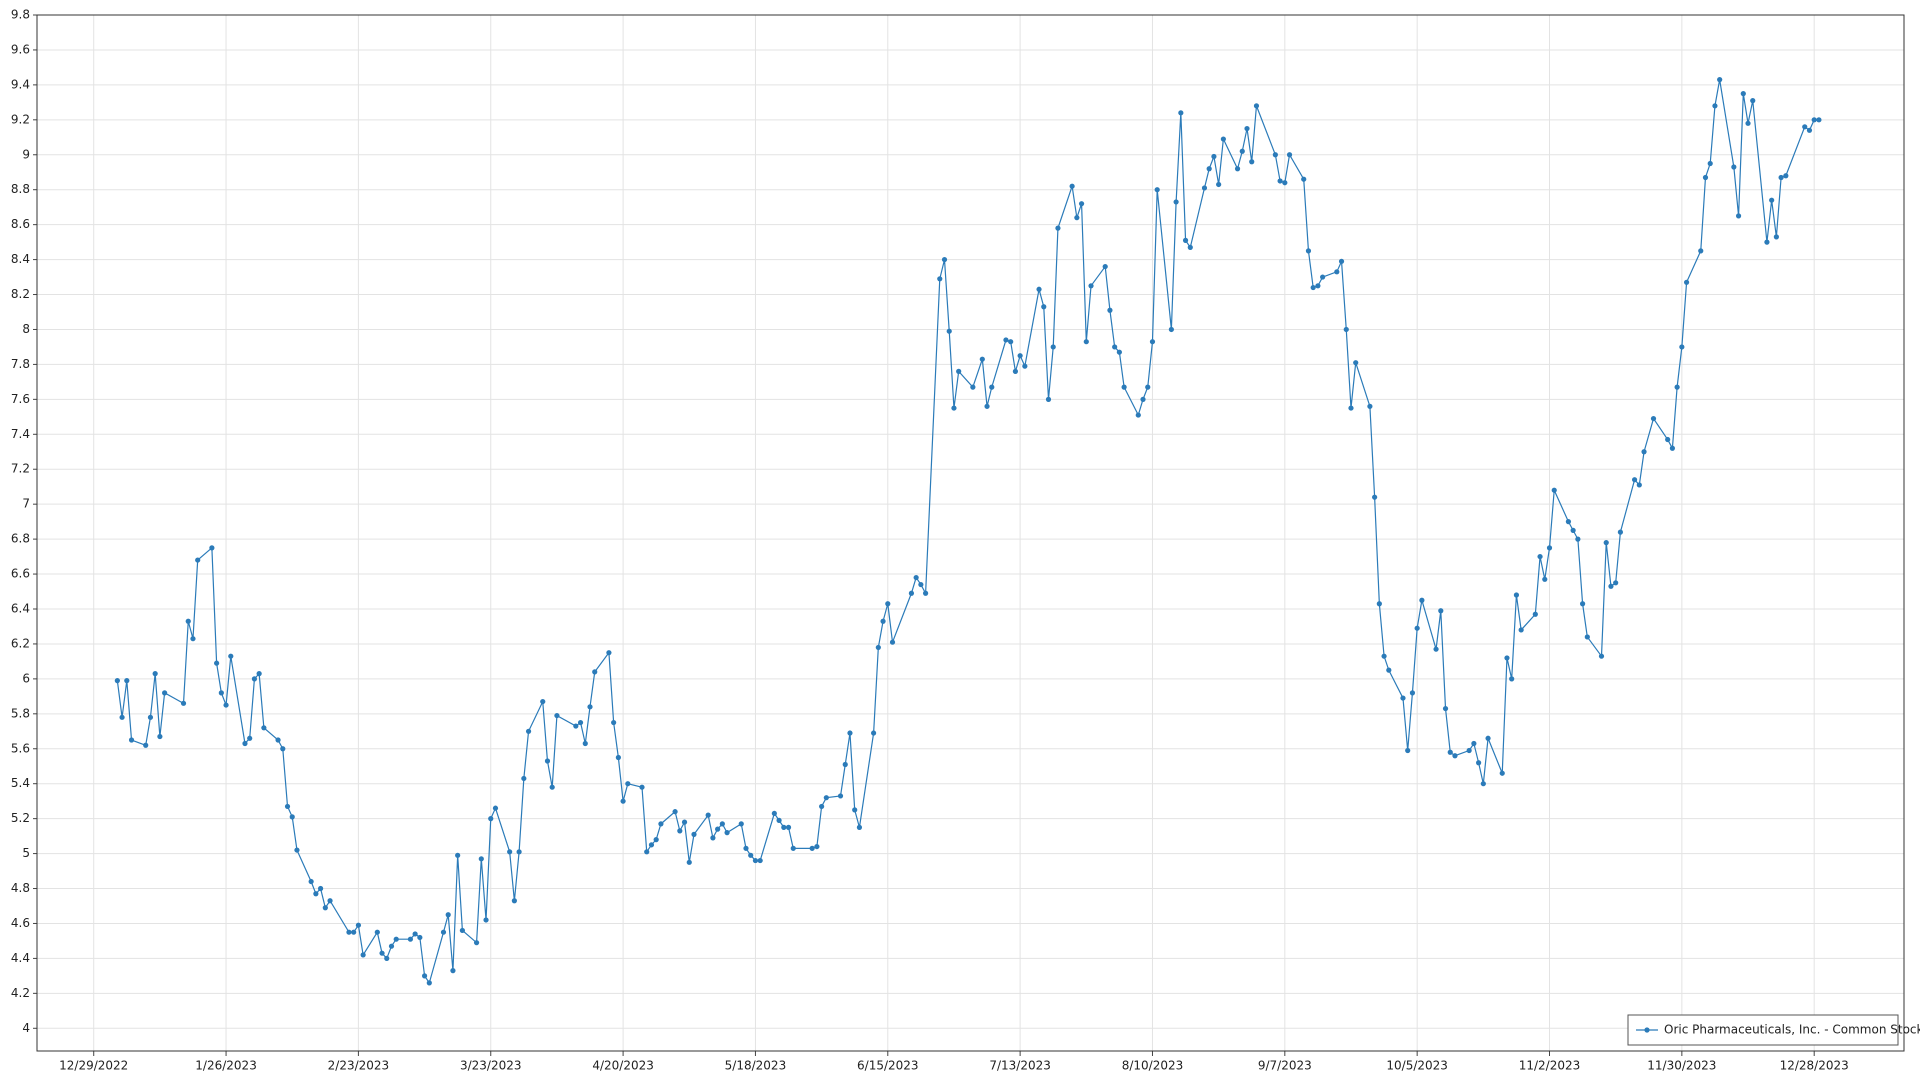  What do you see at coordinates (1814, 1066) in the screenshot?
I see `x-tick-label: 12/28/2023` at bounding box center [1814, 1066].